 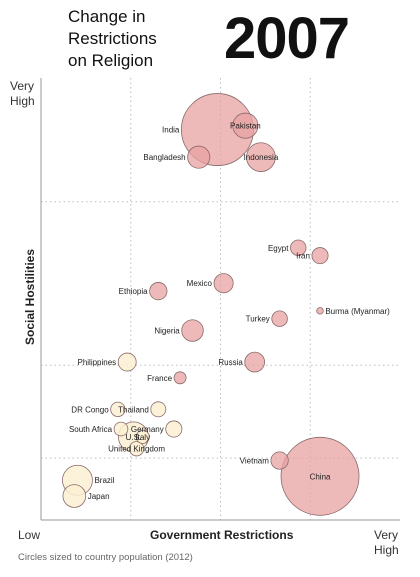 I want to click on bubble-iran, so click(x=320, y=256).